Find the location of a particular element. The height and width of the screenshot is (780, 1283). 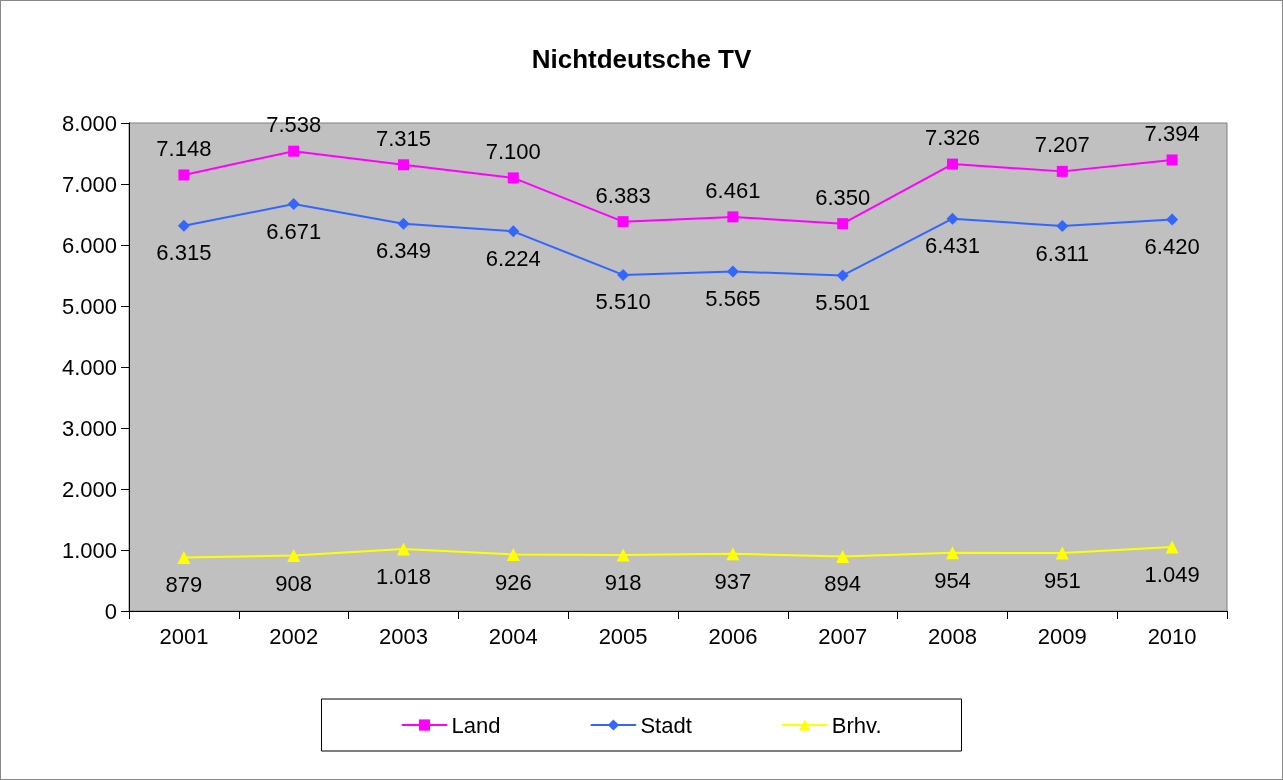

data-label: 5.501 is located at coordinates (843, 302).